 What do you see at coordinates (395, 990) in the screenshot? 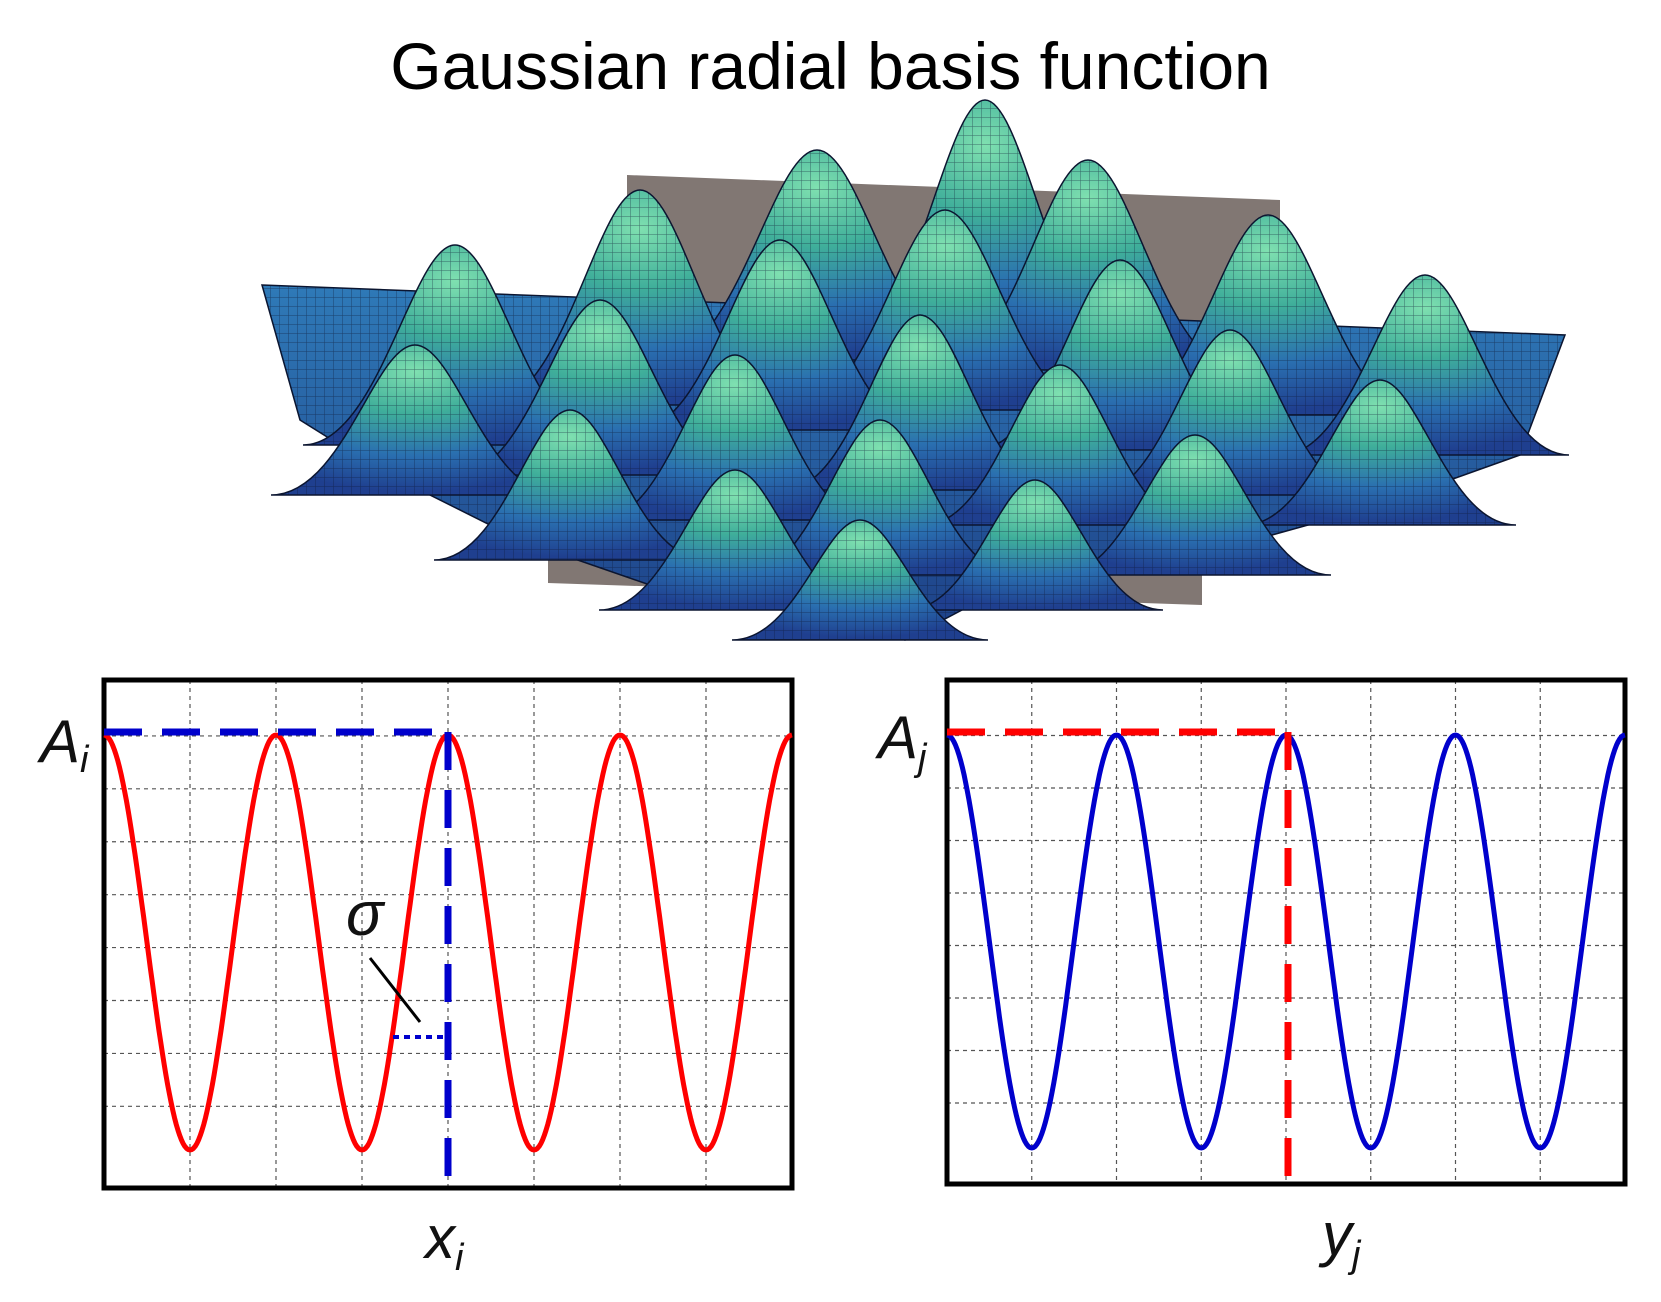
I see `sigma-pointer-line` at bounding box center [395, 990].